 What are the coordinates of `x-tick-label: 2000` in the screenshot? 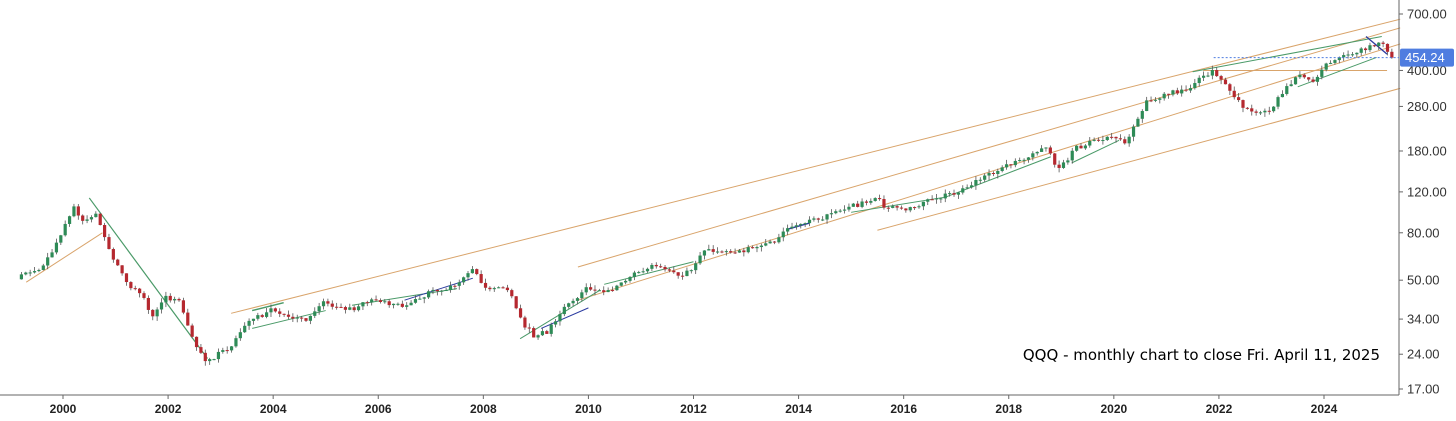 It's located at (63, 409).